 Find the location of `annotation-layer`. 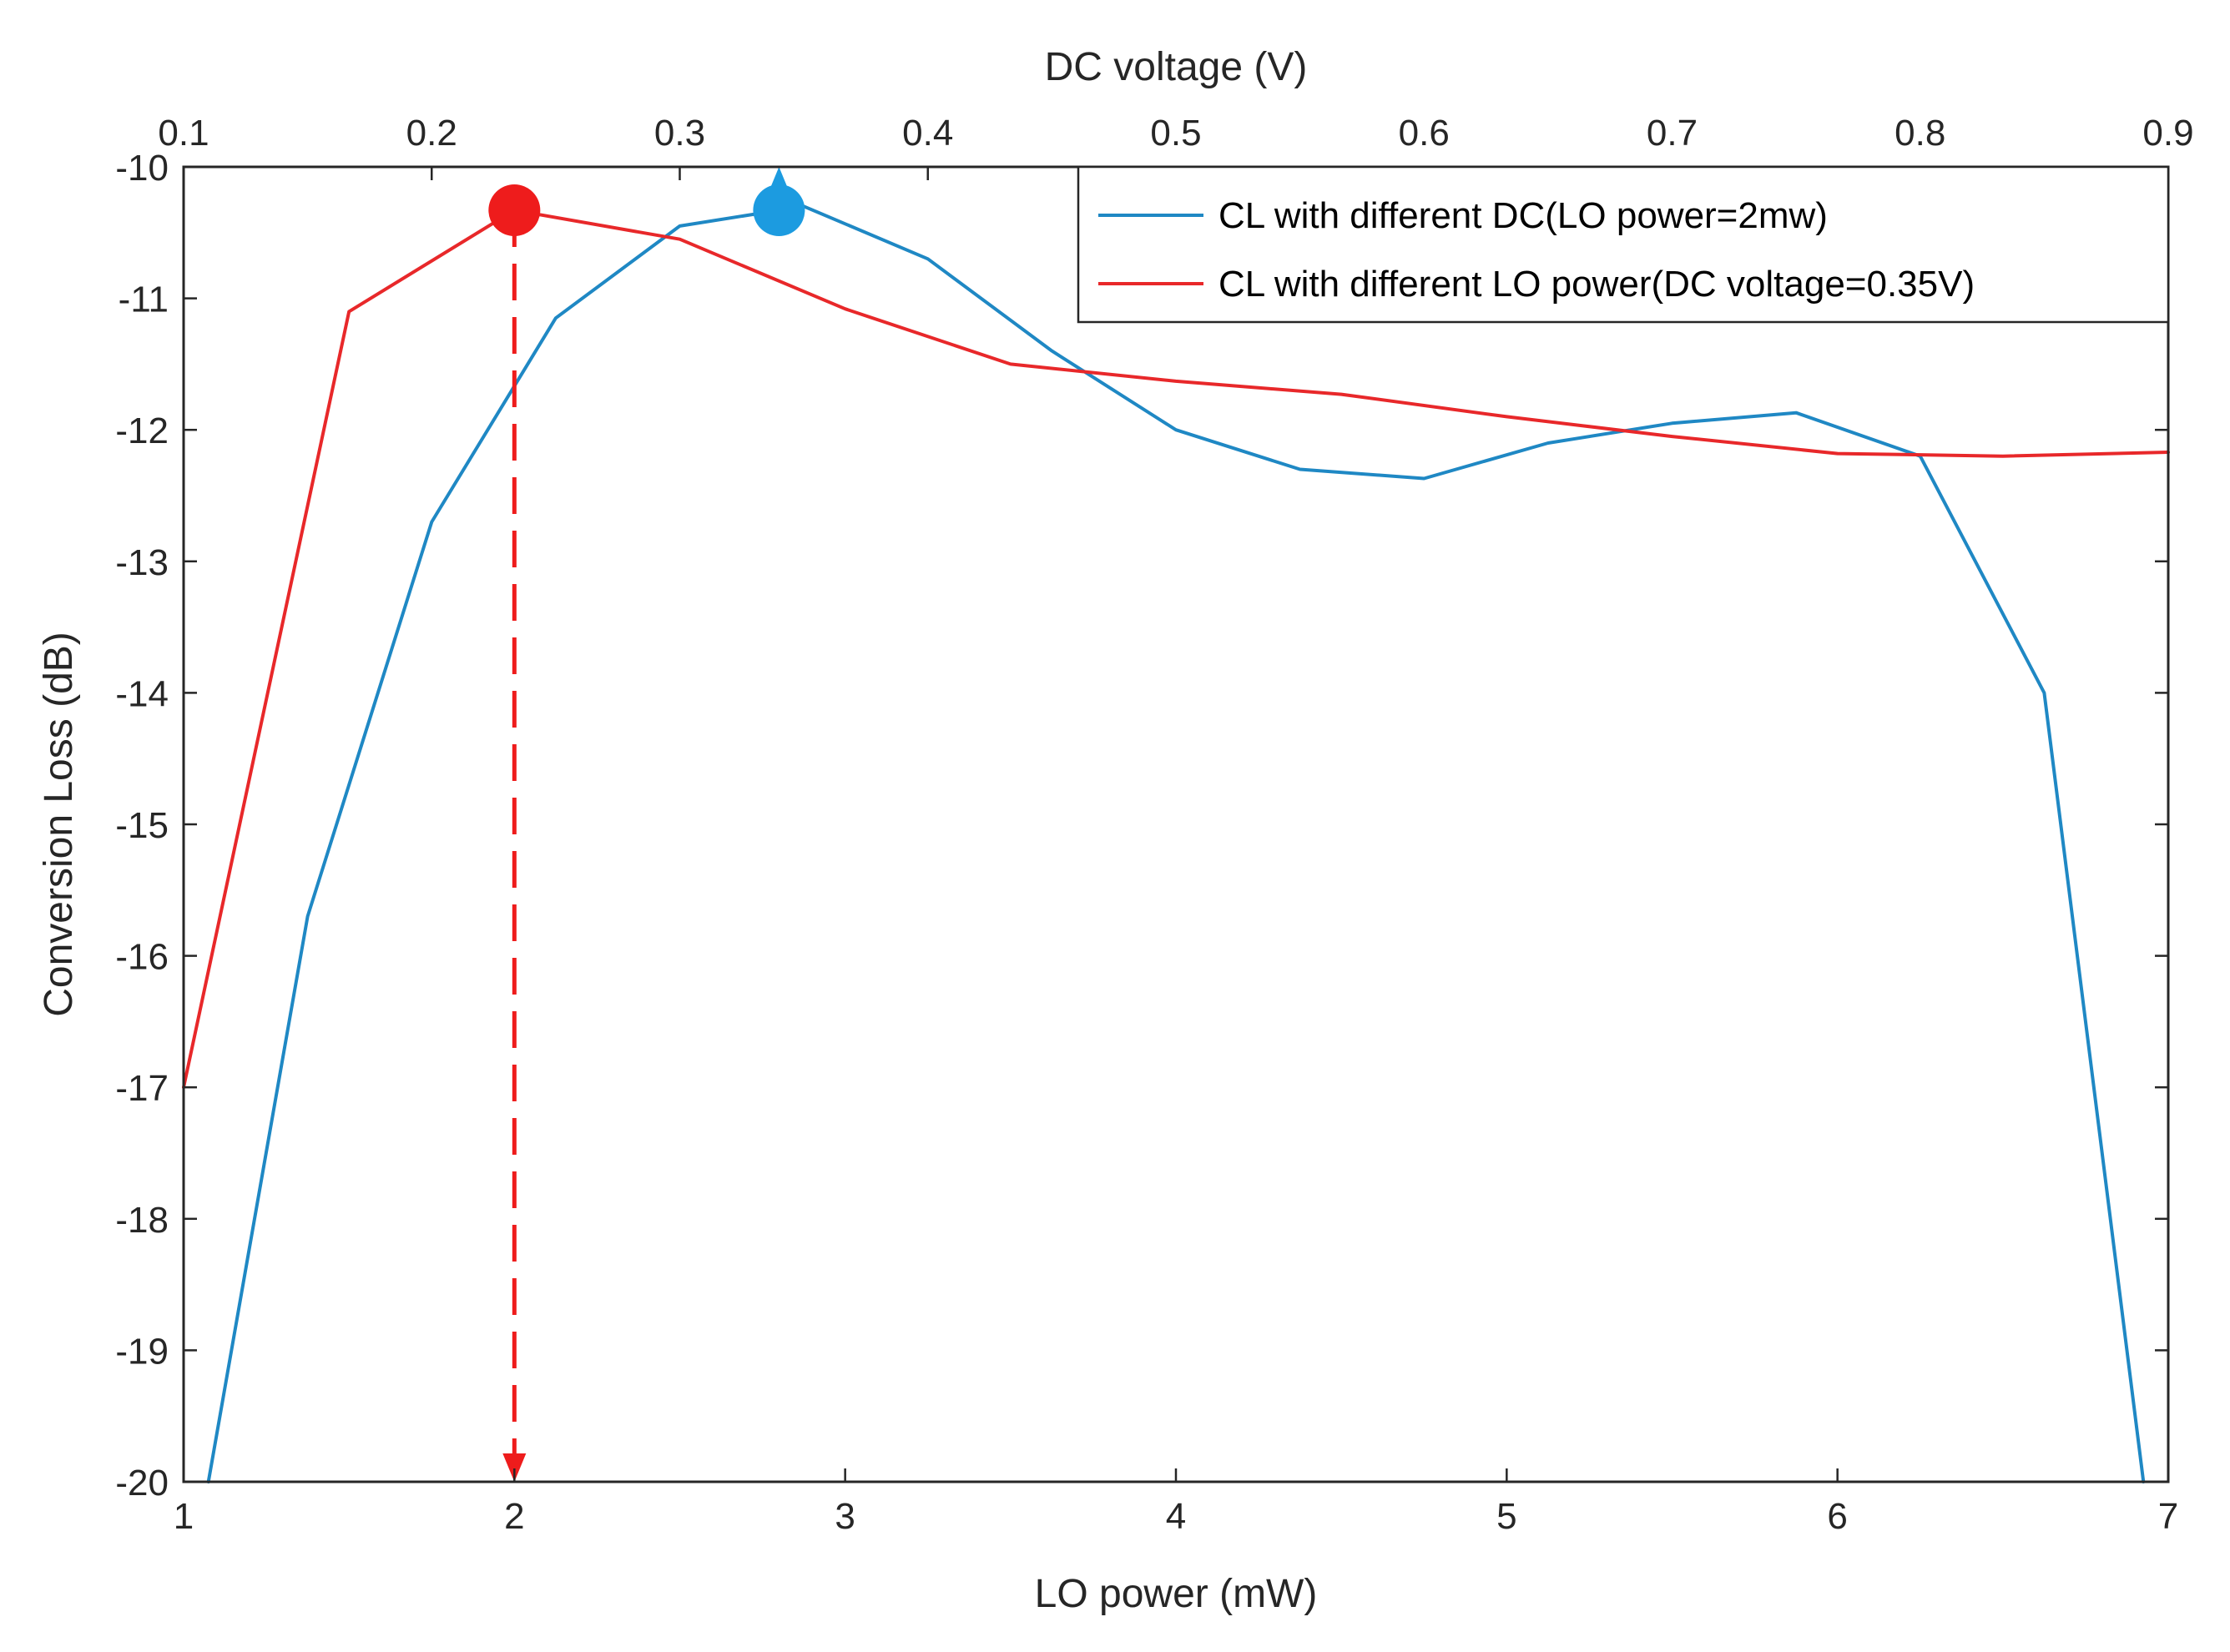

annotation-layer is located at coordinates (646, 825).